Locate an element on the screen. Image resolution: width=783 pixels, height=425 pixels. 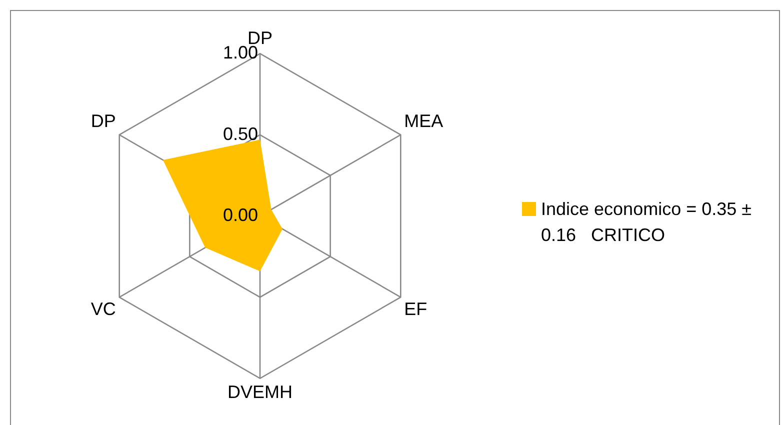
y-tick-label: 0.00 is located at coordinates (240, 214).